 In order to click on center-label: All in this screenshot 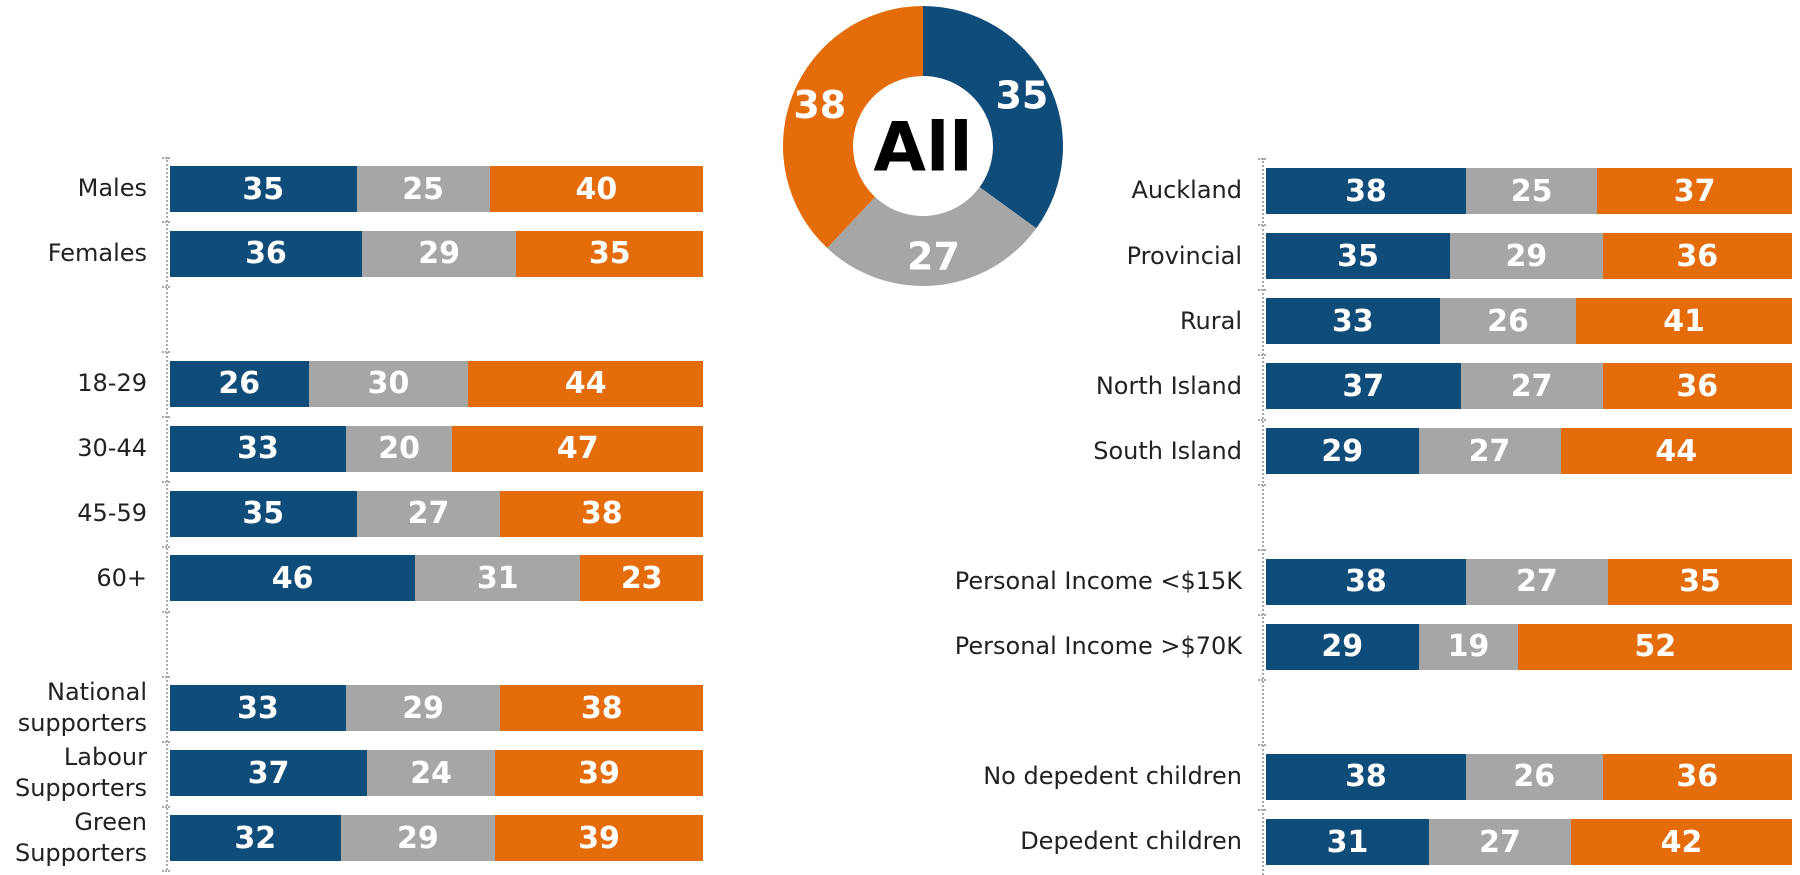, I will do `click(922, 148)`.